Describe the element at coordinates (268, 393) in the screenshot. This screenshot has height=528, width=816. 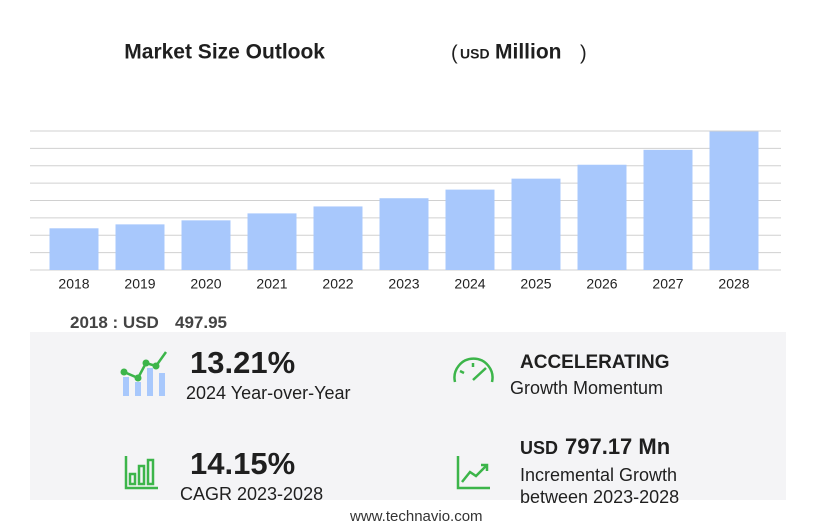
I see `kpi-label: 2024 Year-over-Year` at that location.